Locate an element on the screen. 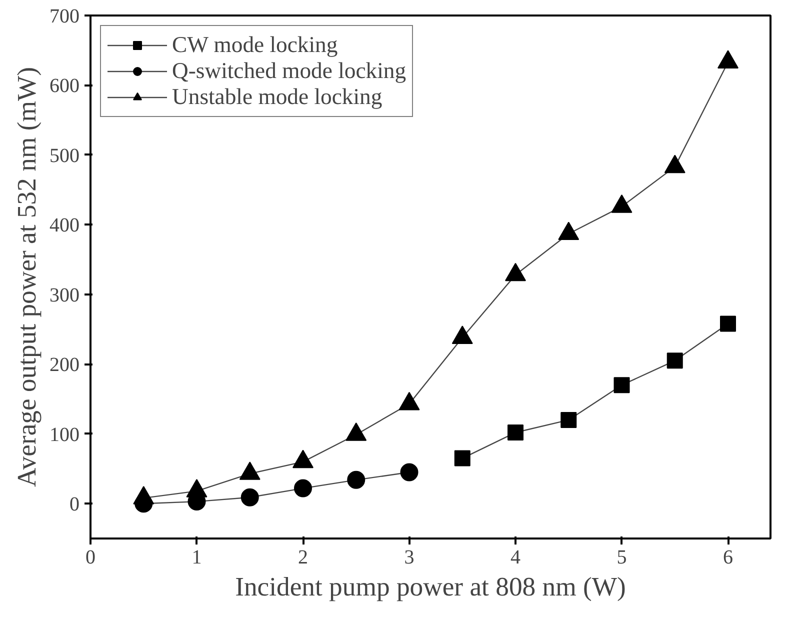 The height and width of the screenshot is (622, 804). legend-label: Unstable mode locking is located at coordinates (277, 97).